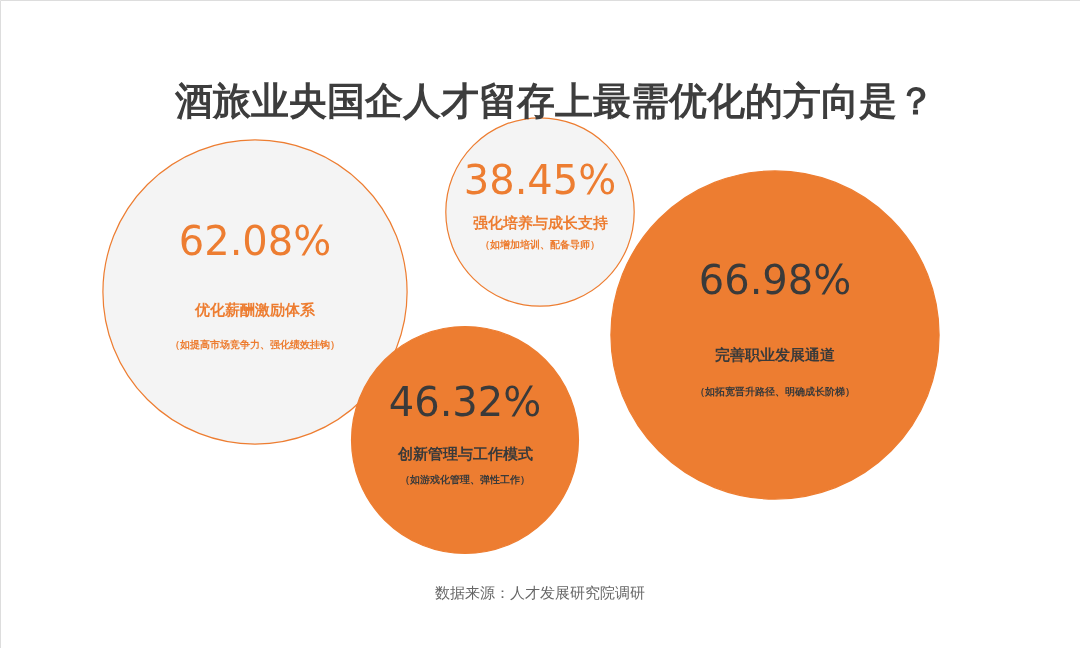  Describe the element at coordinates (465, 479) in the screenshot. I see `text: （如游戏化管理、弹性工作）` at that location.